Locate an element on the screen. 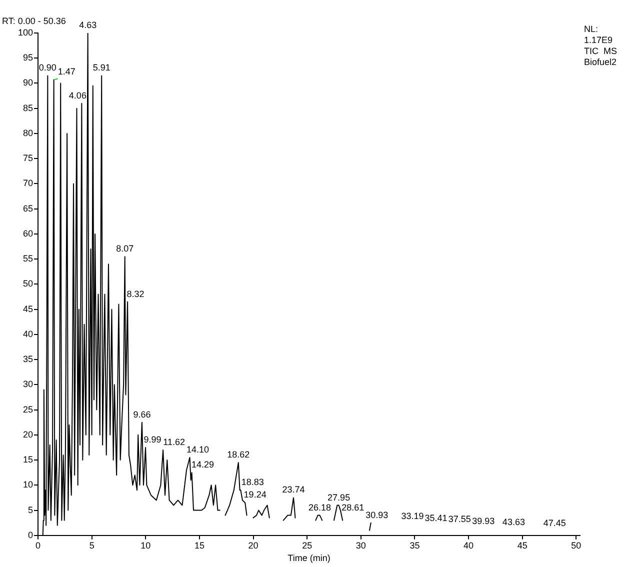 The width and height of the screenshot is (635, 567). y-tick-label: 45 is located at coordinates (27, 309).